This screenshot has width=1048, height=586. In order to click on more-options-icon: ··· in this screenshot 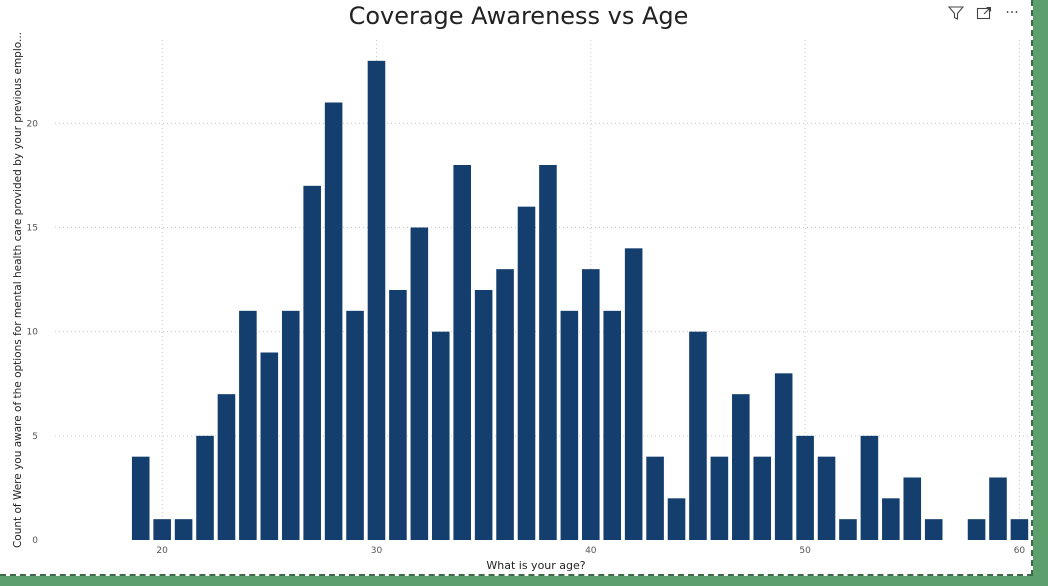, I will do `click(1012, 13)`.